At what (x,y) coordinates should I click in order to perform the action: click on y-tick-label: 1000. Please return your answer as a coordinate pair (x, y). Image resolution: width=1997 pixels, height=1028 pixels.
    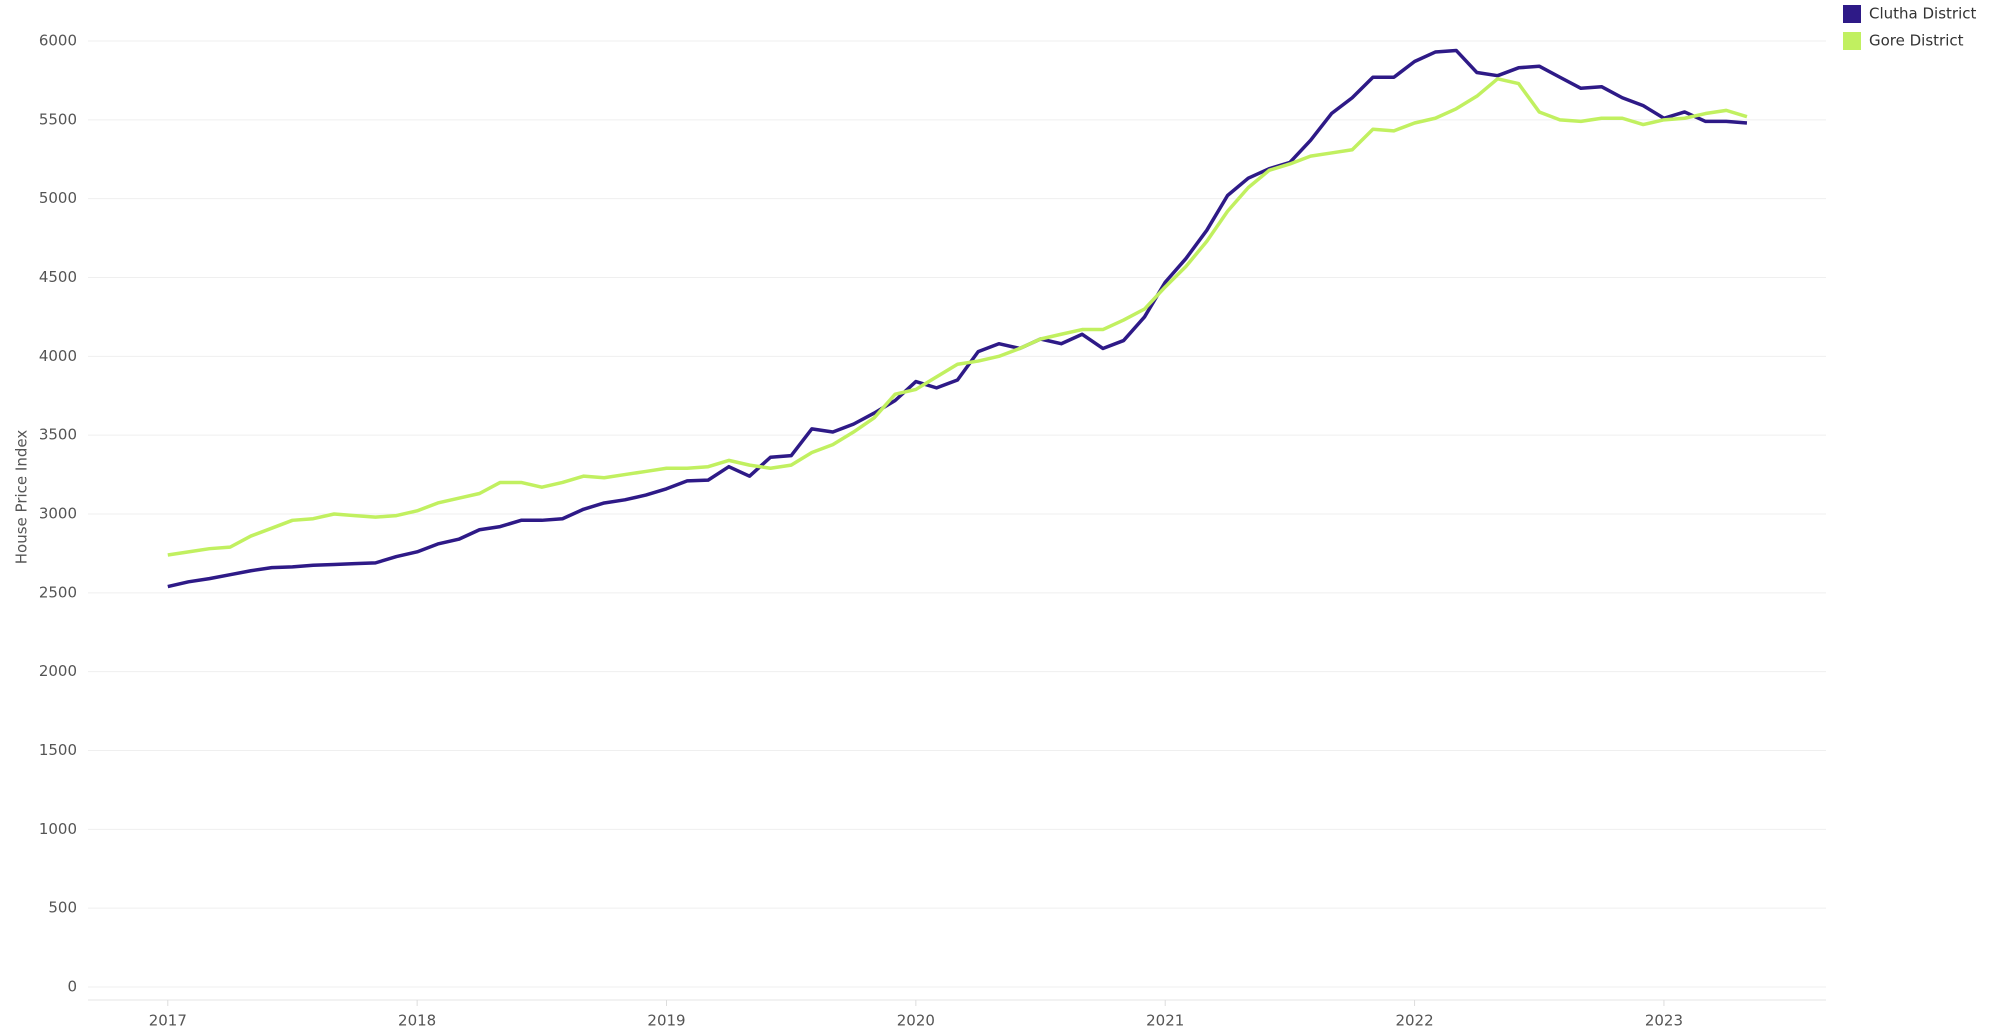
    Looking at the image, I should click on (58, 829).